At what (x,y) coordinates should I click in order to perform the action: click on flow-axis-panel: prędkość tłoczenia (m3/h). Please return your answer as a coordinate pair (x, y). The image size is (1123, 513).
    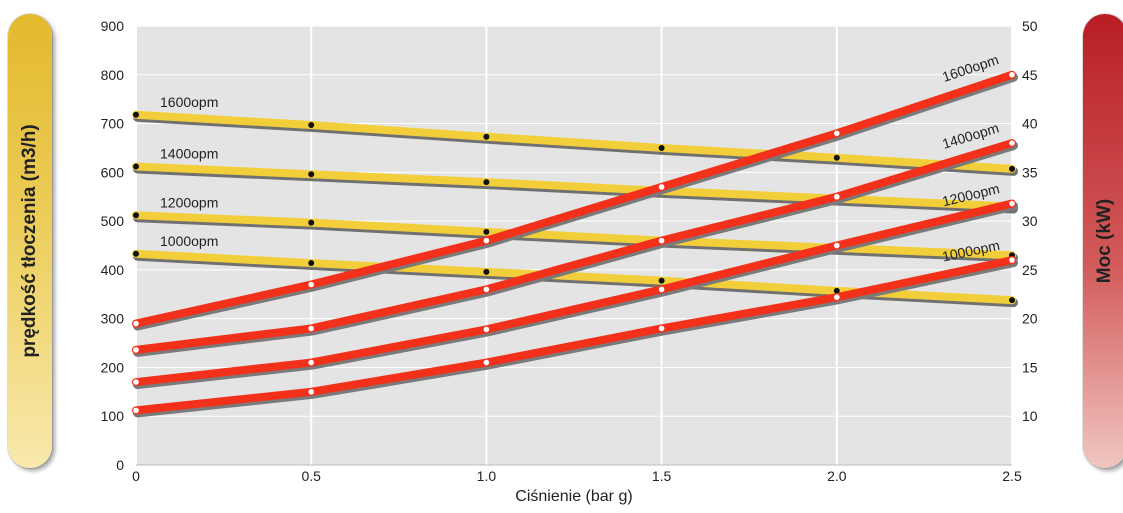
    Looking at the image, I should click on (30, 241).